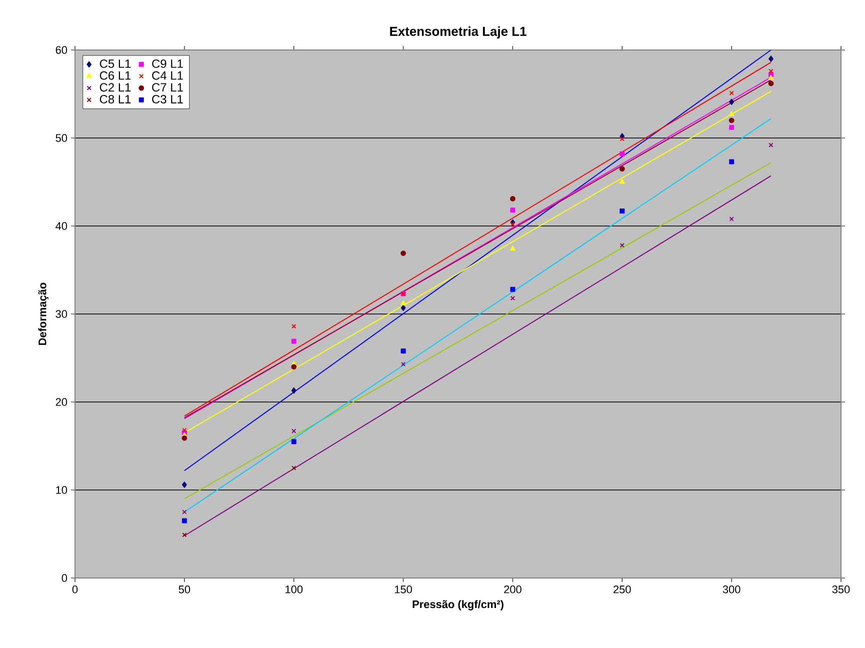 The image size is (865, 648). I want to click on legend-label: C9 L1, so click(167, 63).